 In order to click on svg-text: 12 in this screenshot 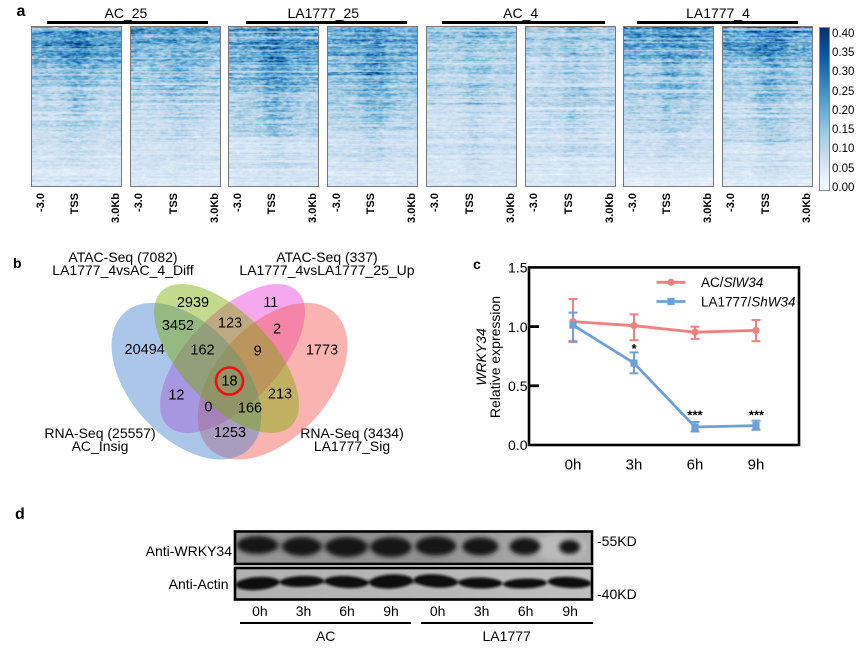, I will do `click(176, 395)`.